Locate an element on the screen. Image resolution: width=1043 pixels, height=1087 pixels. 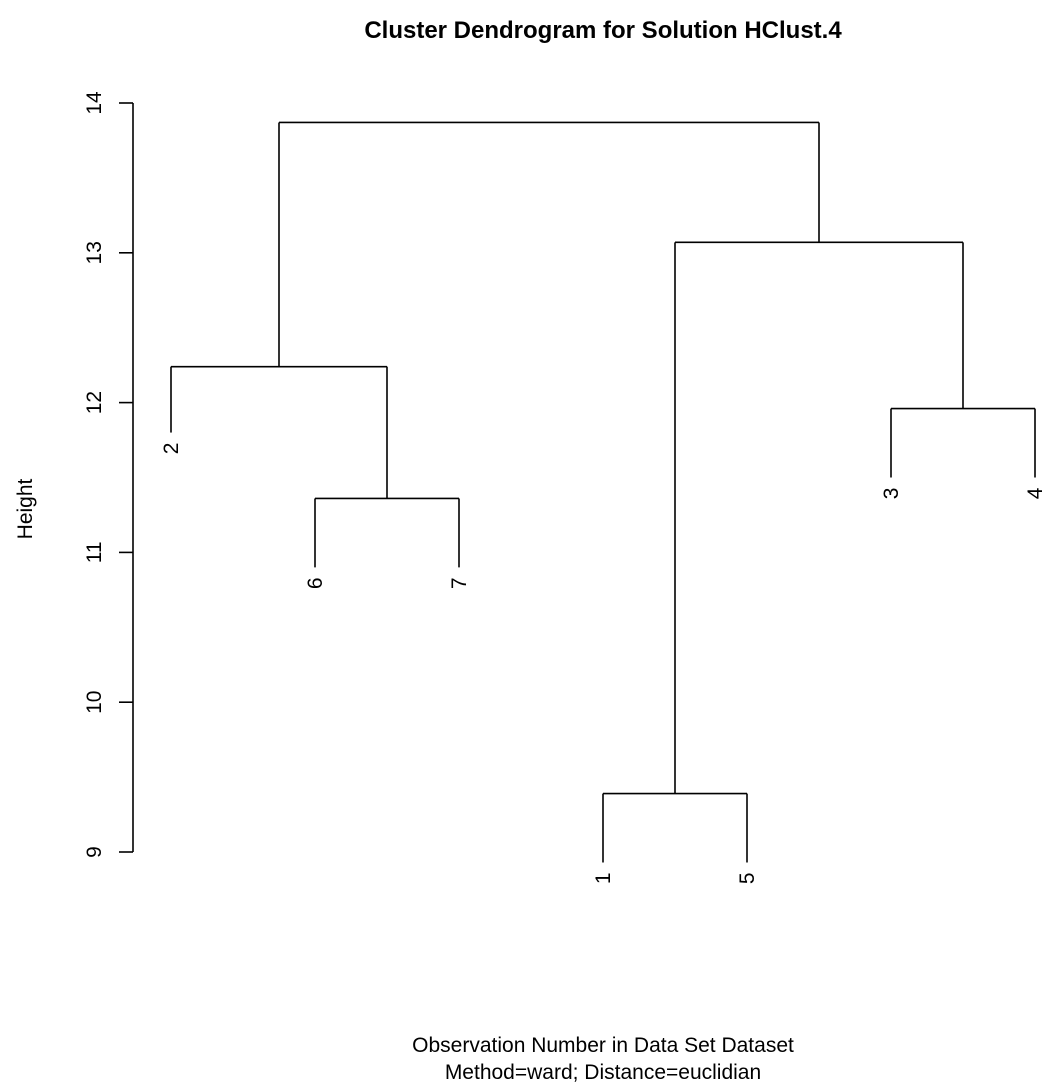
chart-title: Cluster Dendrogram for Solution HClust.4 is located at coordinates (603, 30).